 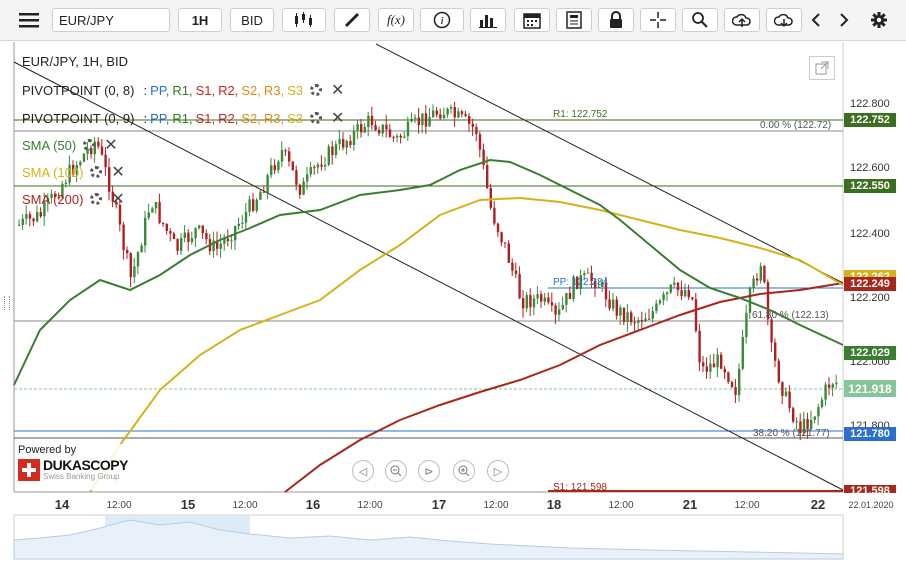 I want to click on nav-next-button: ▷, so click(x=498, y=471).